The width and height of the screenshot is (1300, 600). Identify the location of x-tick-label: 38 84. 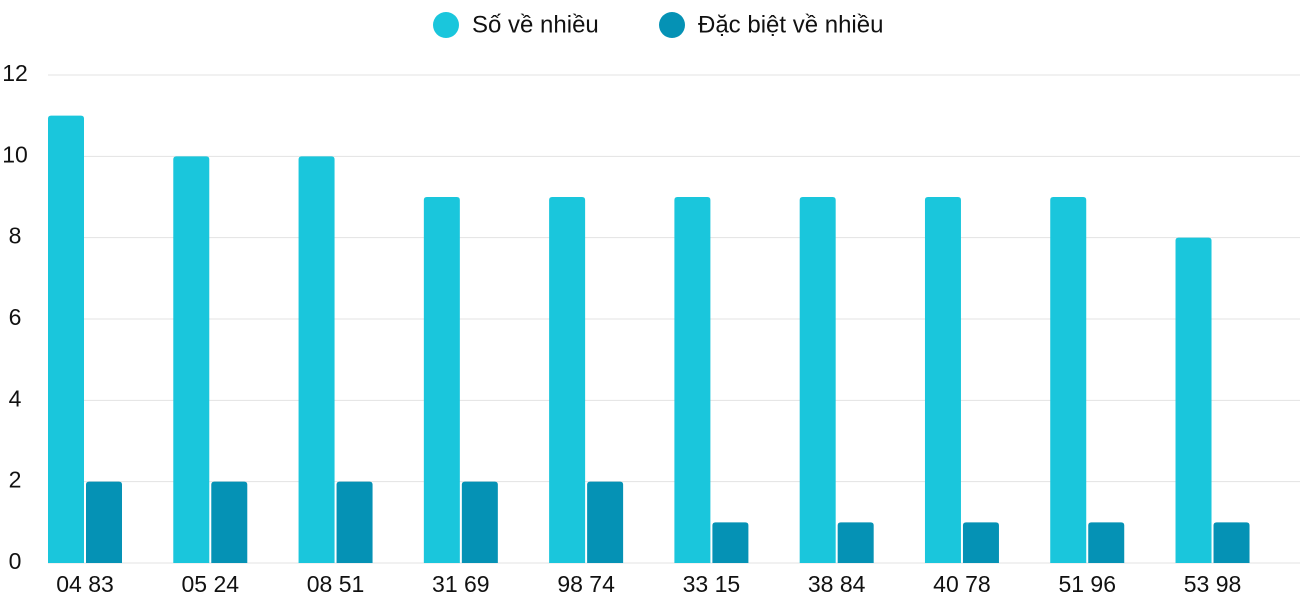
(837, 584).